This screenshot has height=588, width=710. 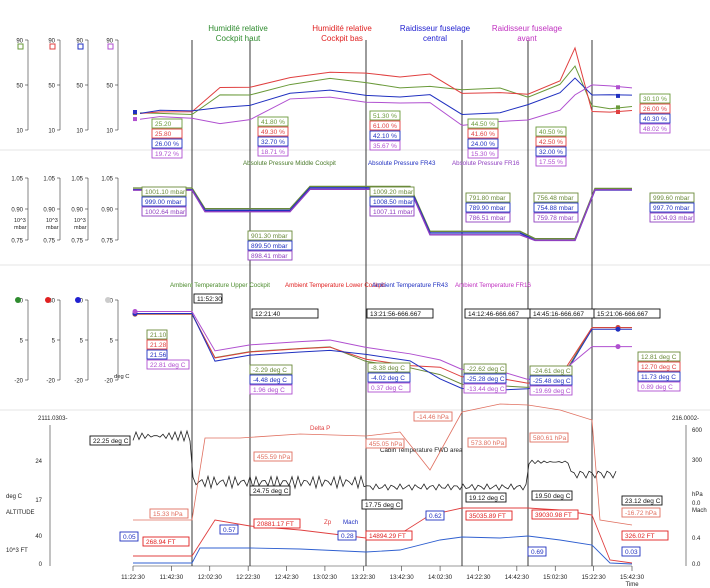 What do you see at coordinates (320, 428) in the screenshot?
I see `cabin-annotation: Delta P` at bounding box center [320, 428].